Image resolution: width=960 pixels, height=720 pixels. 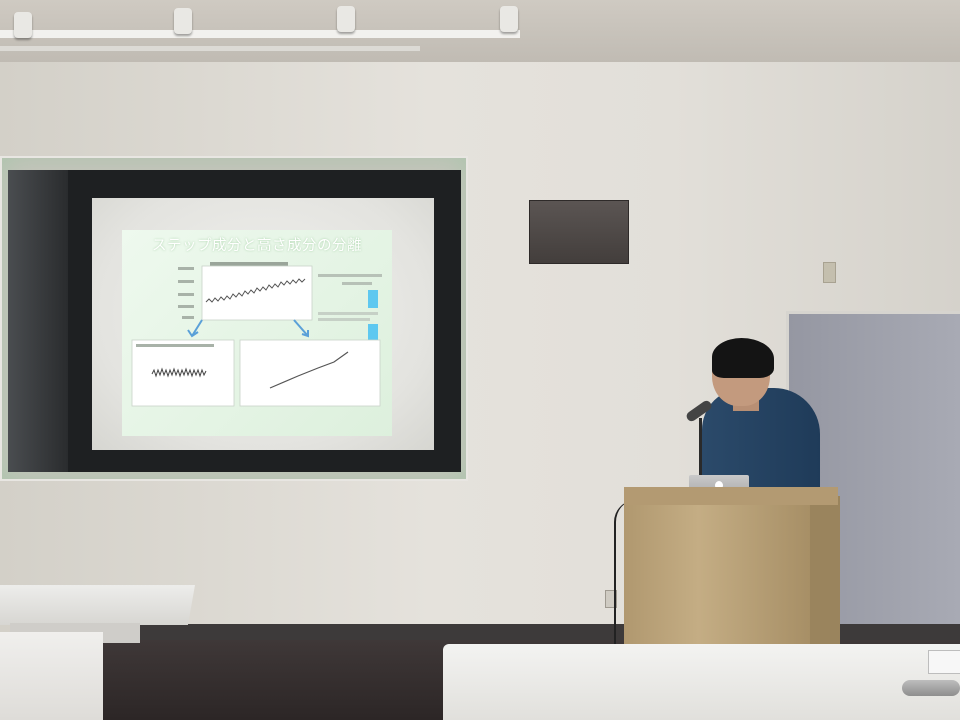 I want to click on laptop-logo-icon, so click(x=719, y=485).